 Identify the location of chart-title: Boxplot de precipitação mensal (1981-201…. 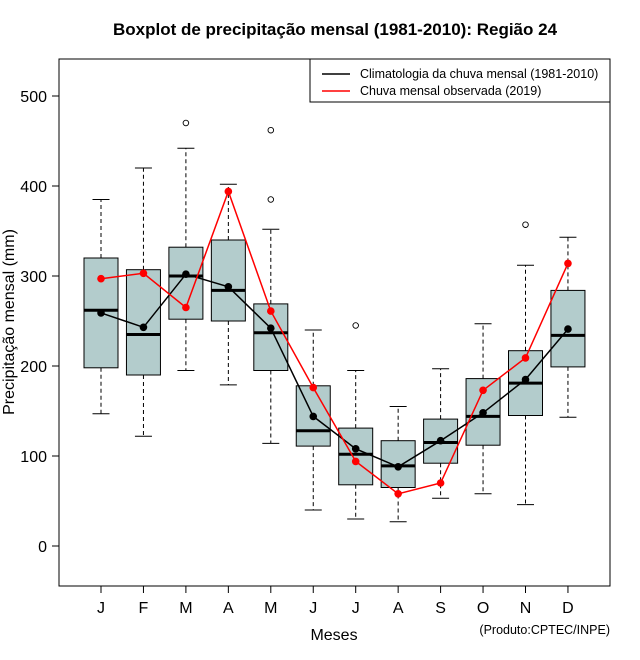
(335, 29).